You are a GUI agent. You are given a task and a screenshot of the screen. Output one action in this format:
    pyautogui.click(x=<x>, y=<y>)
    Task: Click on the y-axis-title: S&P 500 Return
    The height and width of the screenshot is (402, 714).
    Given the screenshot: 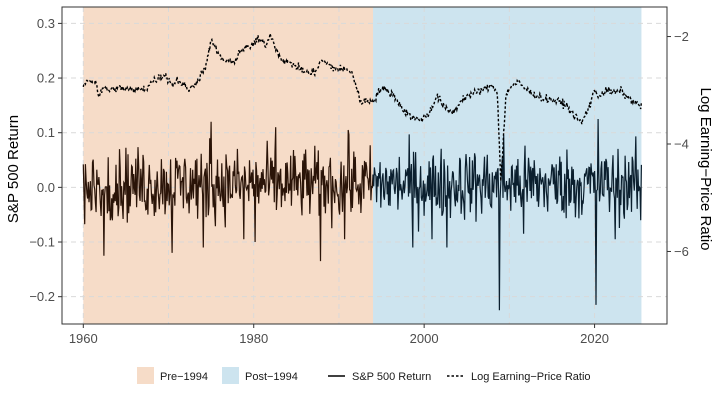 What is the action you would take?
    pyautogui.click(x=13, y=169)
    